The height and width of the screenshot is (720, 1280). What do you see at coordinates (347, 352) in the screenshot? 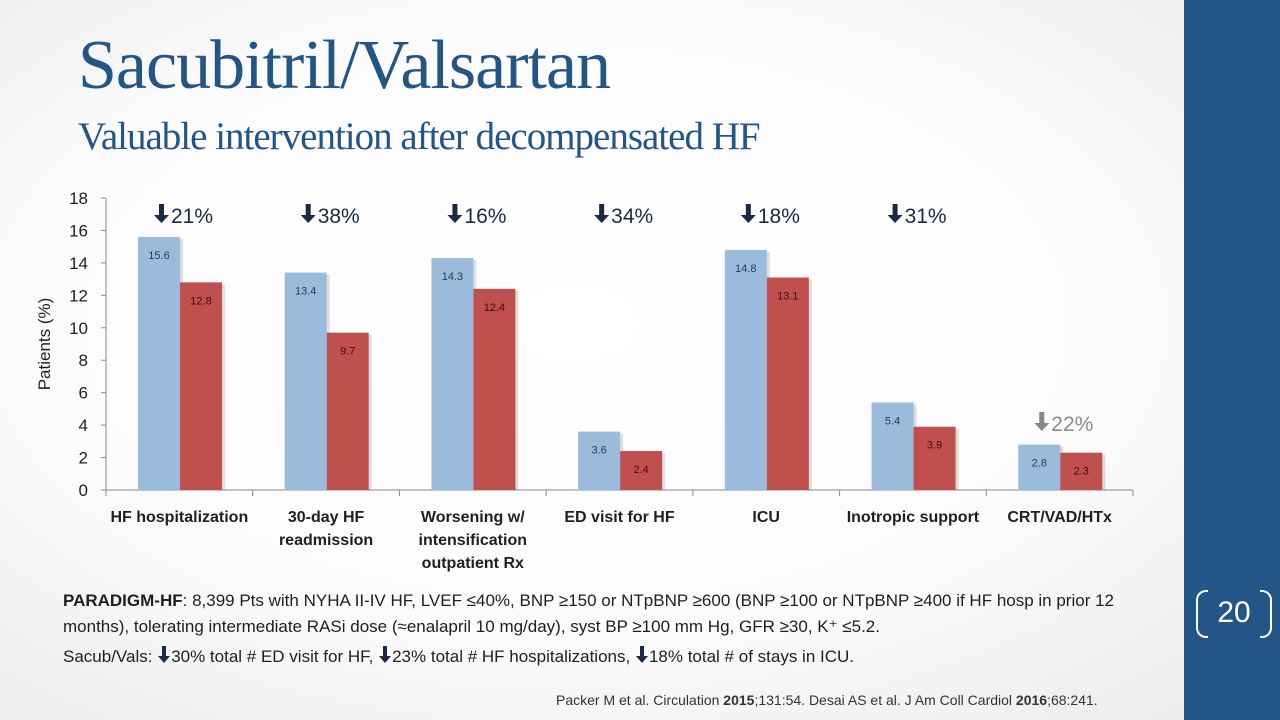
I see `bar-value-label: 9.7` at bounding box center [347, 352].